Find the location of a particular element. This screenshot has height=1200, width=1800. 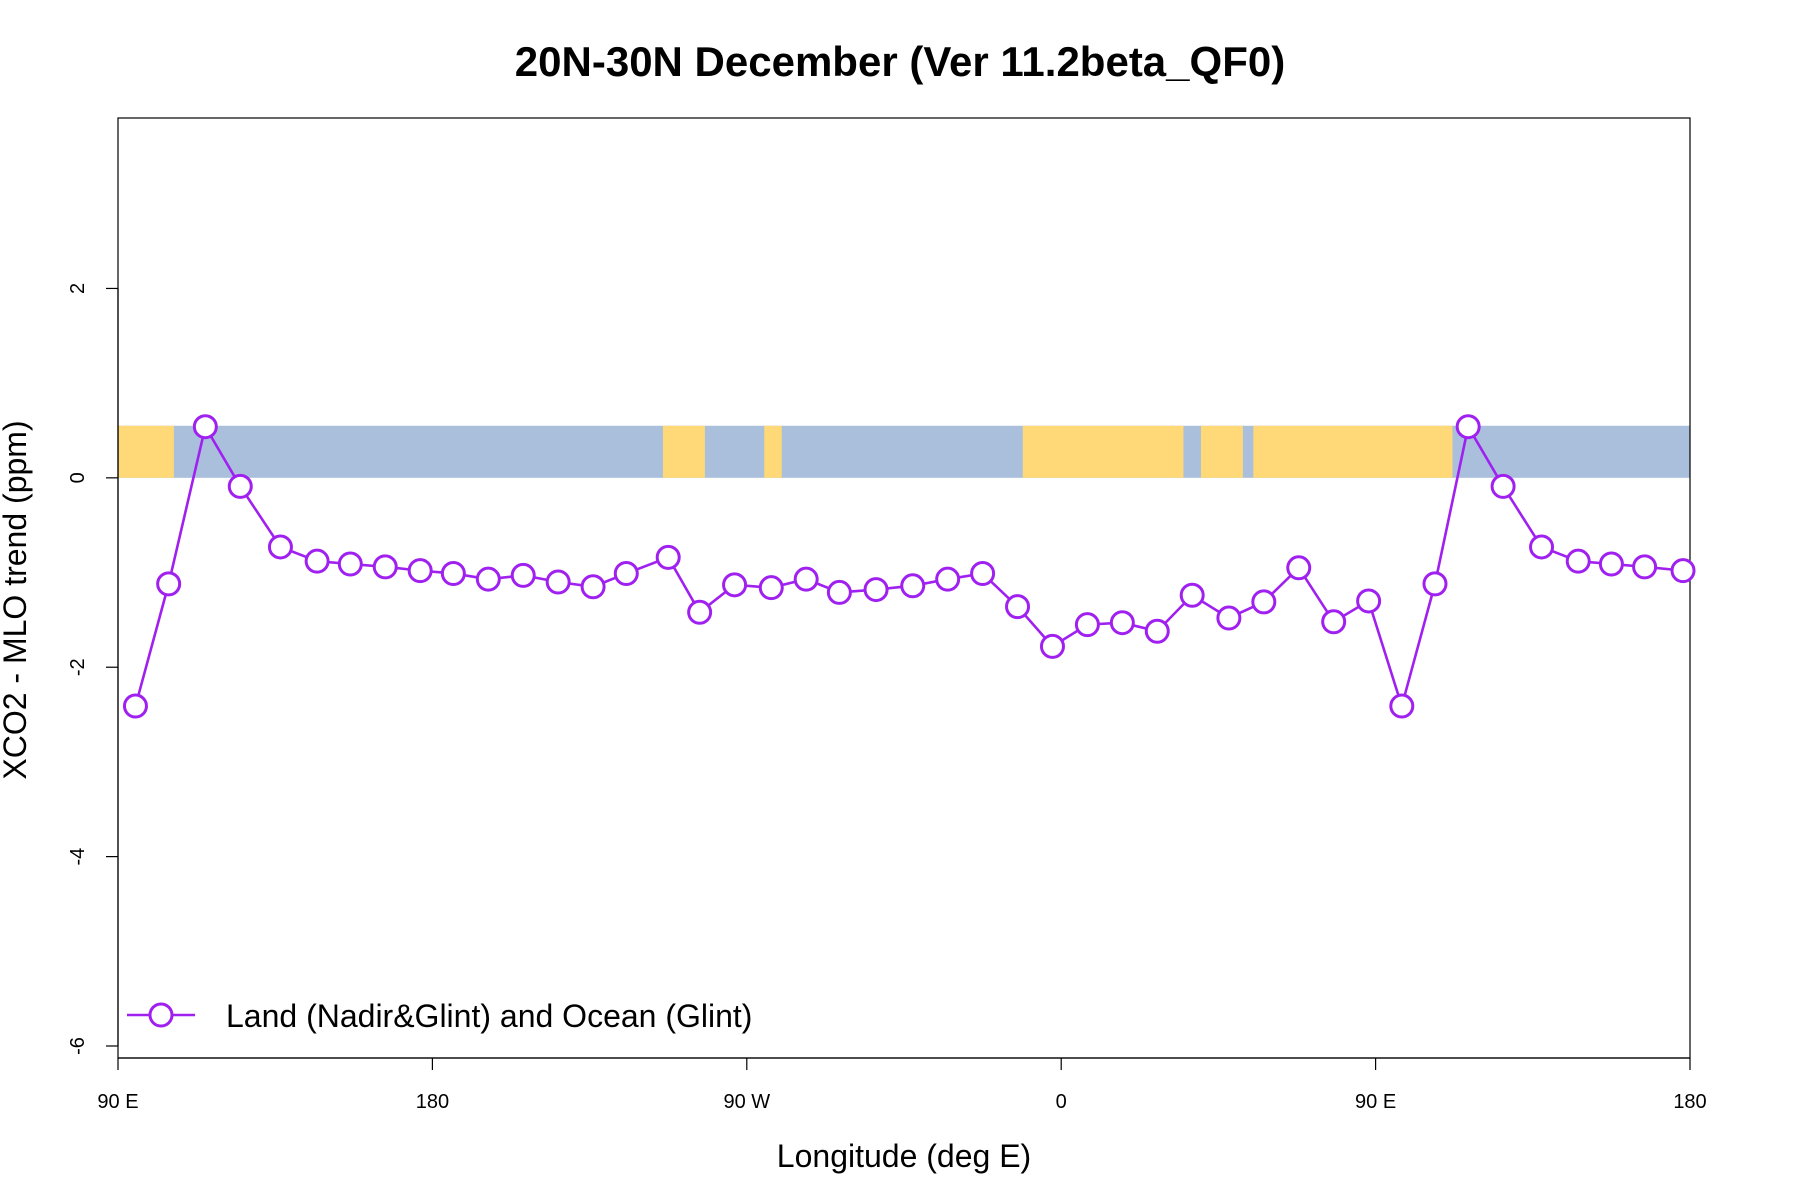

y-tick-label-2: -2 is located at coordinates (78, 667).